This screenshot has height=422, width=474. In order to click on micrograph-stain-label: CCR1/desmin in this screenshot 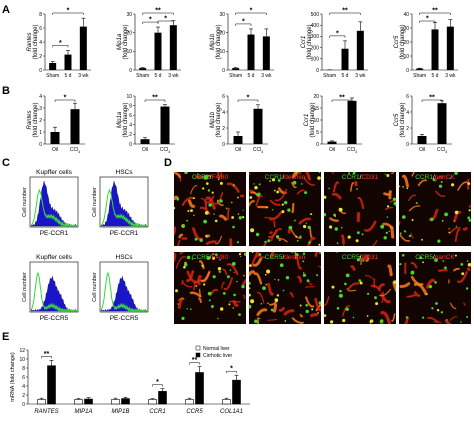, I will do `click(285, 177)`.